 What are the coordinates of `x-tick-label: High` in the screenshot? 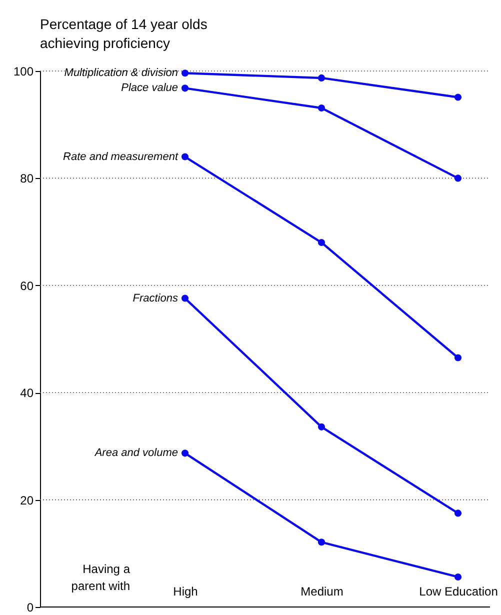 It's located at (185, 591).